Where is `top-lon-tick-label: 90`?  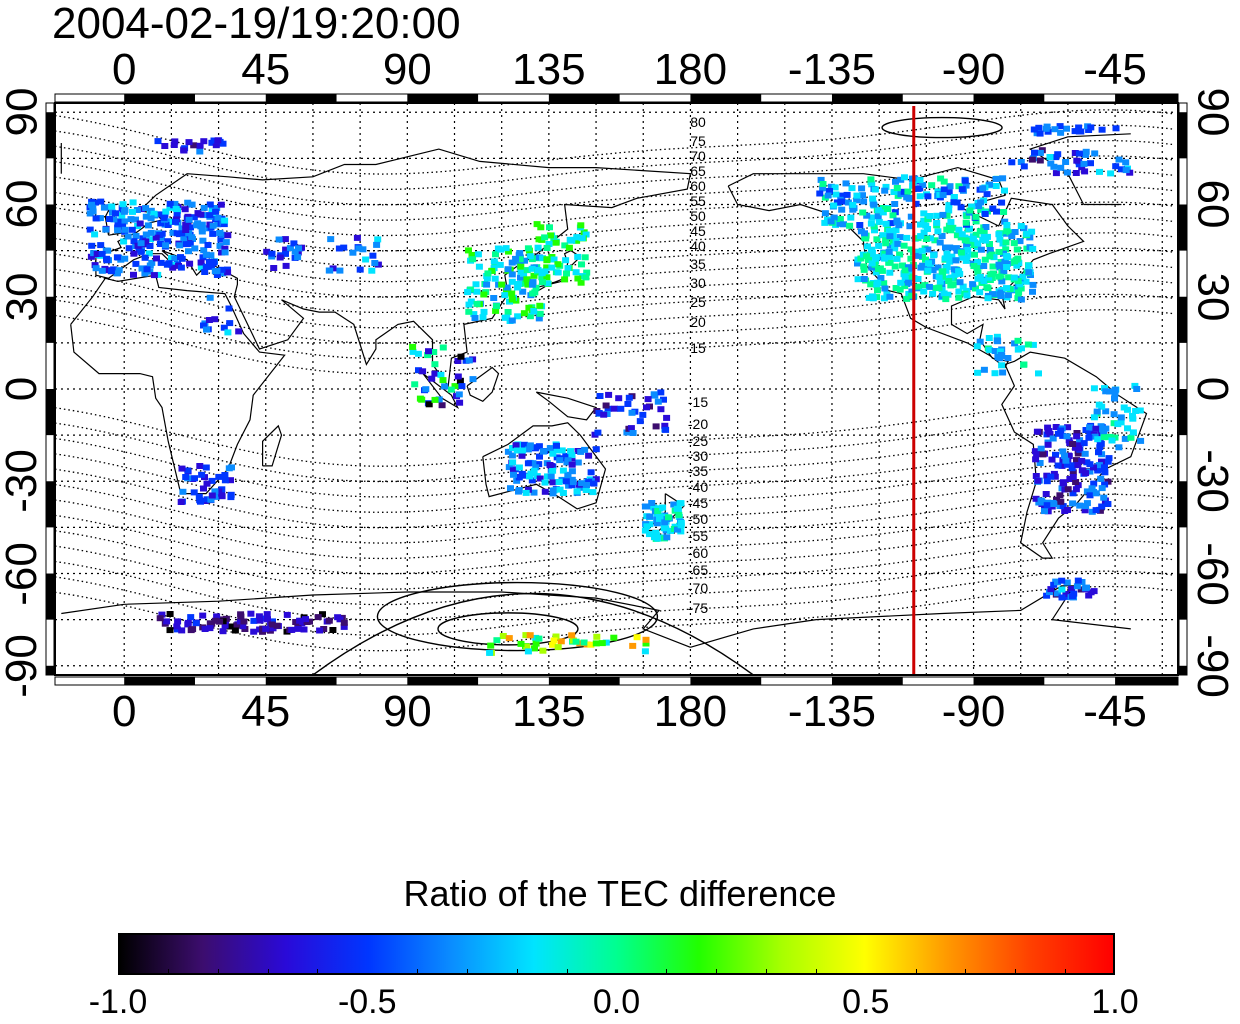 top-lon-tick-label: 90 is located at coordinates (407, 69).